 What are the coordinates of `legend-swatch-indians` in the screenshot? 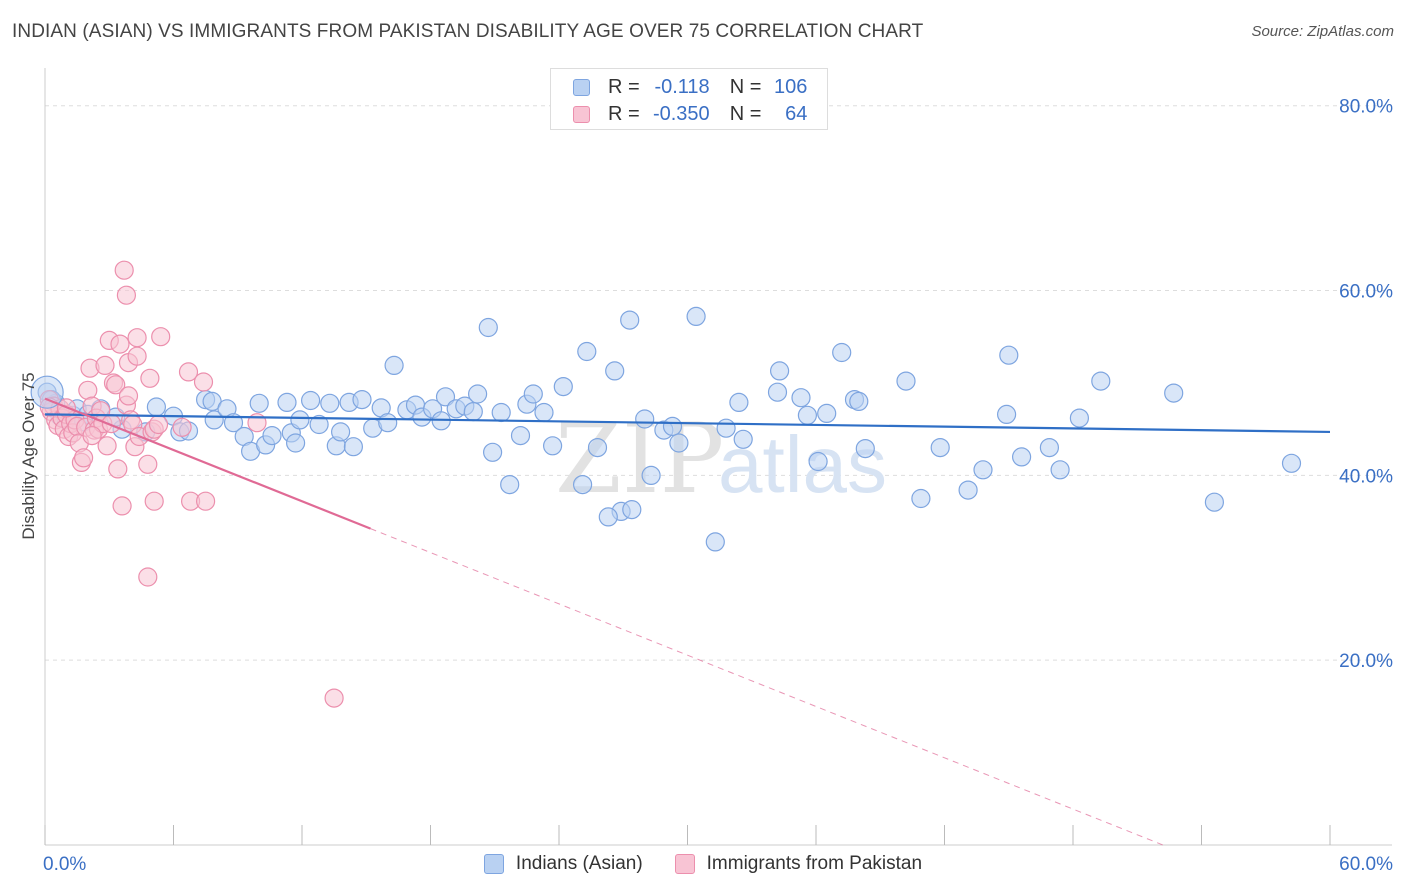 It's located at (493, 864).